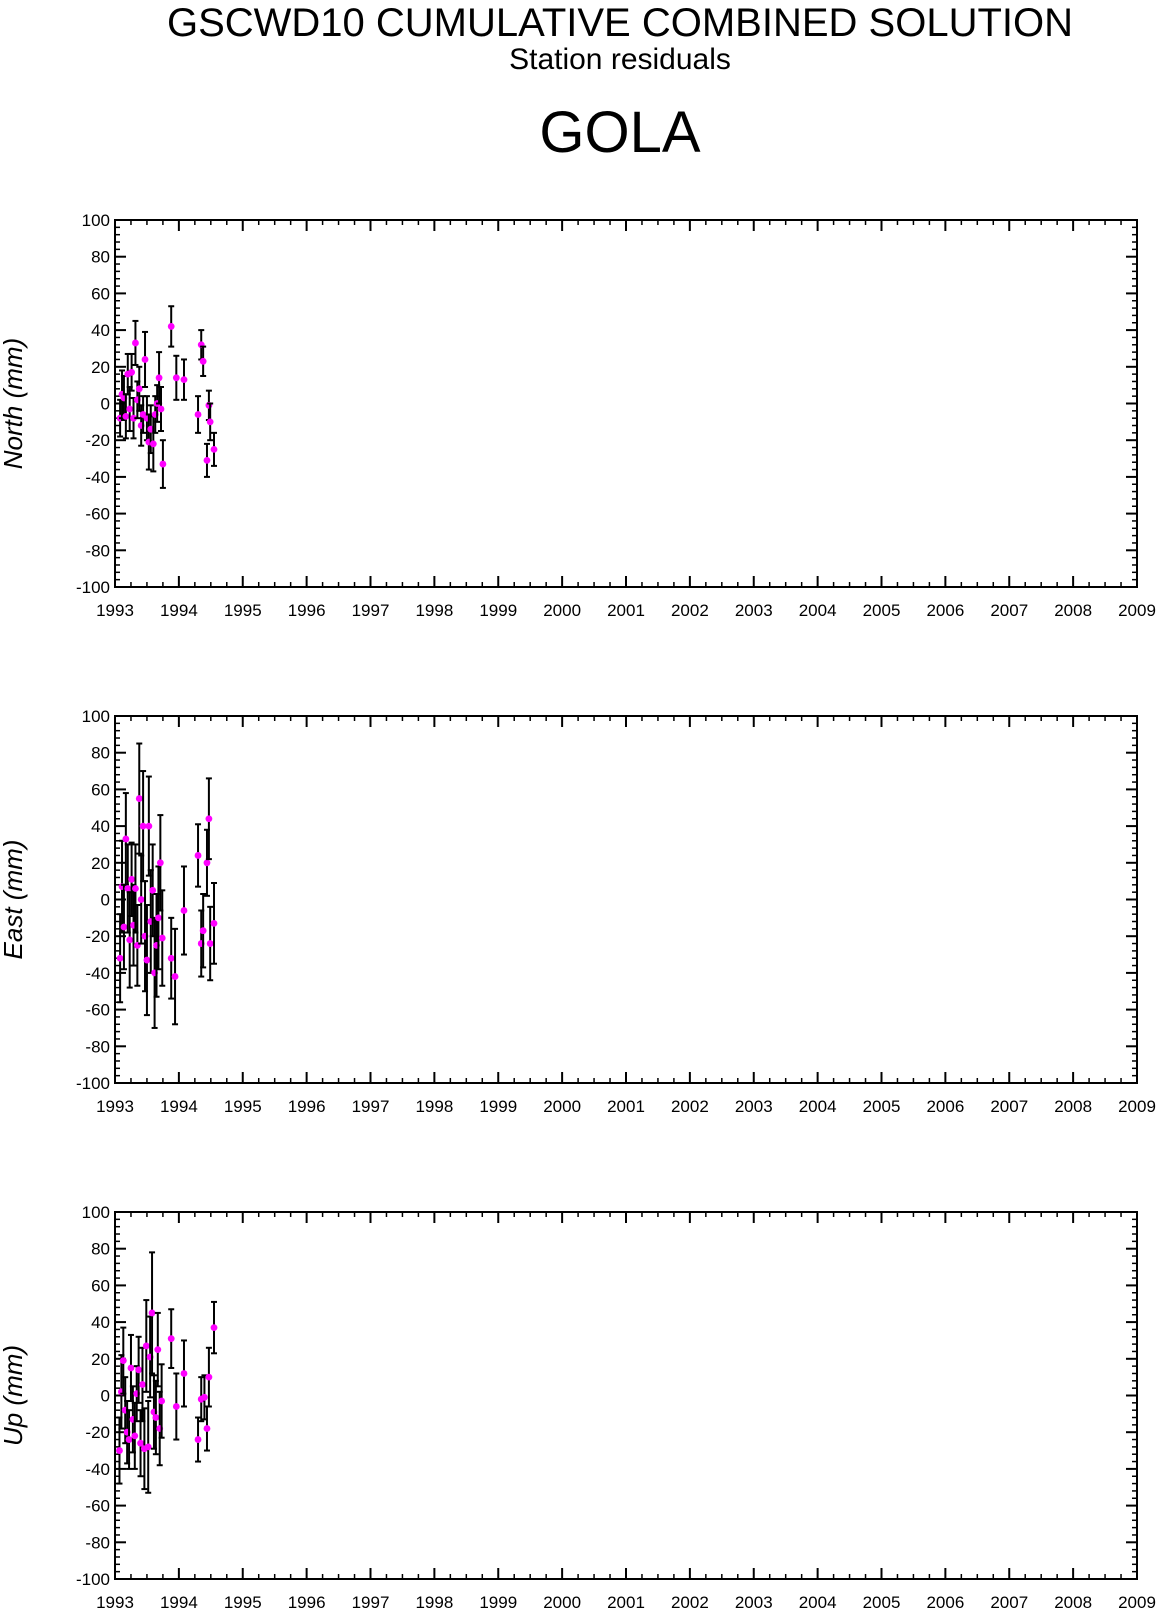 This screenshot has width=1160, height=1621. Describe the element at coordinates (818, 610) in the screenshot. I see `x-tick-label: 2004` at that location.